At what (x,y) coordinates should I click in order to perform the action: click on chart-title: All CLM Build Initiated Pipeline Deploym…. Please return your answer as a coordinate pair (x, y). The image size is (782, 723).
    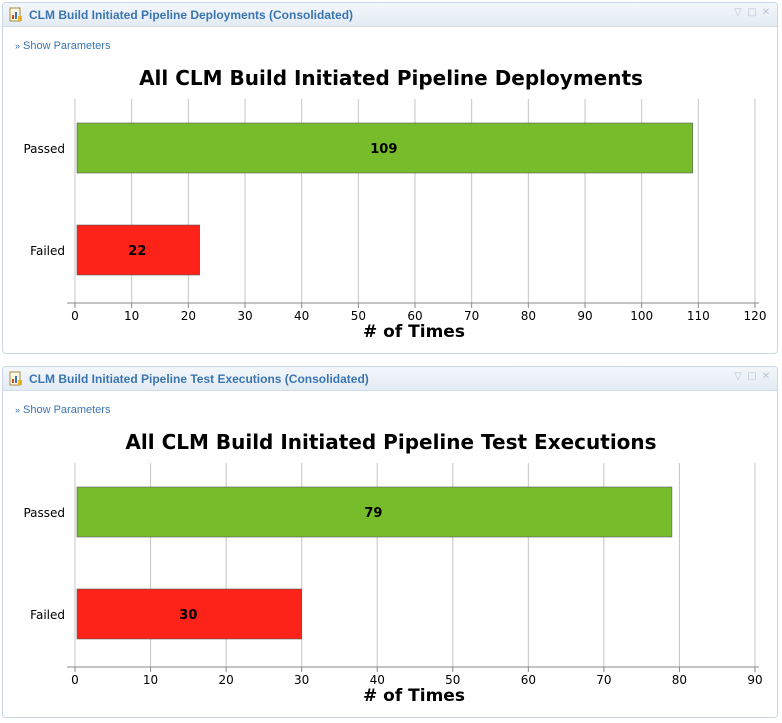
    Looking at the image, I should click on (391, 78).